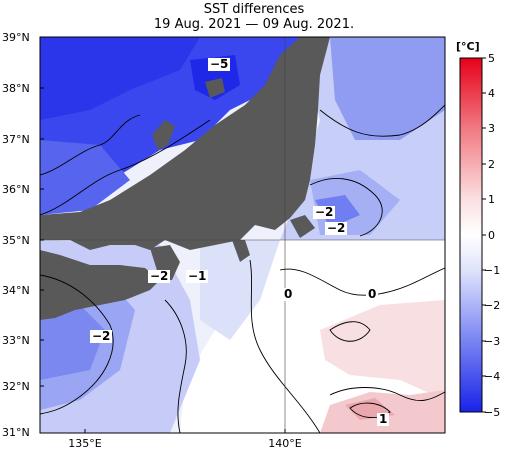 Image resolution: width=508 pixels, height=456 pixels. Describe the element at coordinates (492, 270) in the screenshot. I see `colorbar-tick-minus1: −1` at that location.